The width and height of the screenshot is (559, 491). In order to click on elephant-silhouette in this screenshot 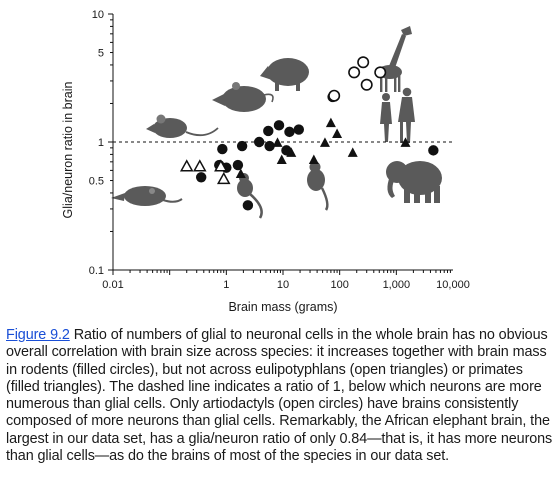, I will do `click(414, 182)`.